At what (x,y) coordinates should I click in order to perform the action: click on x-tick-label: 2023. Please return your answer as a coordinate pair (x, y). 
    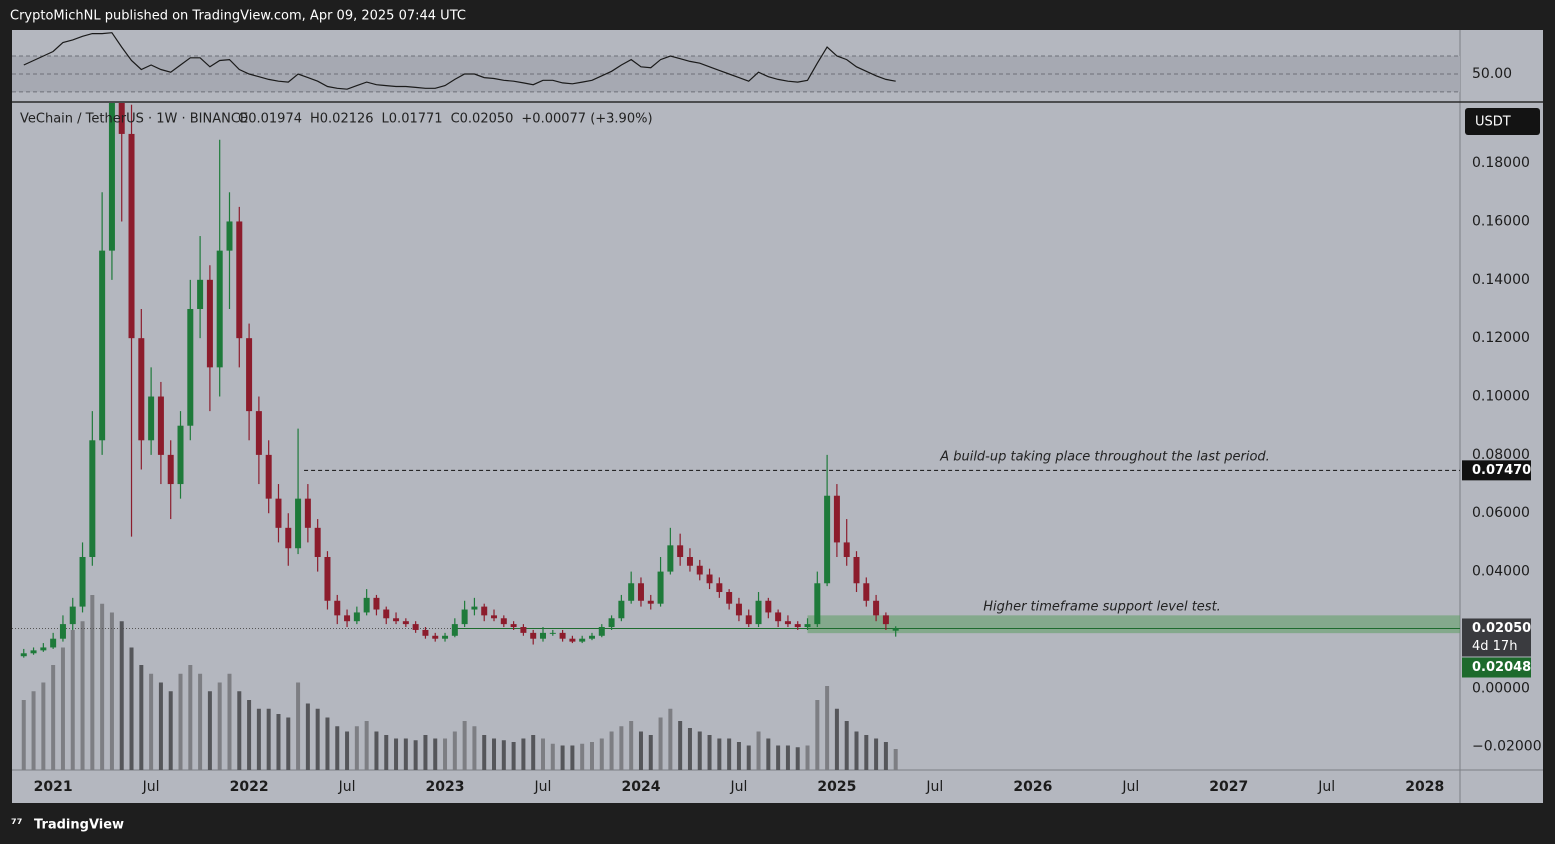
    Looking at the image, I should click on (445, 787).